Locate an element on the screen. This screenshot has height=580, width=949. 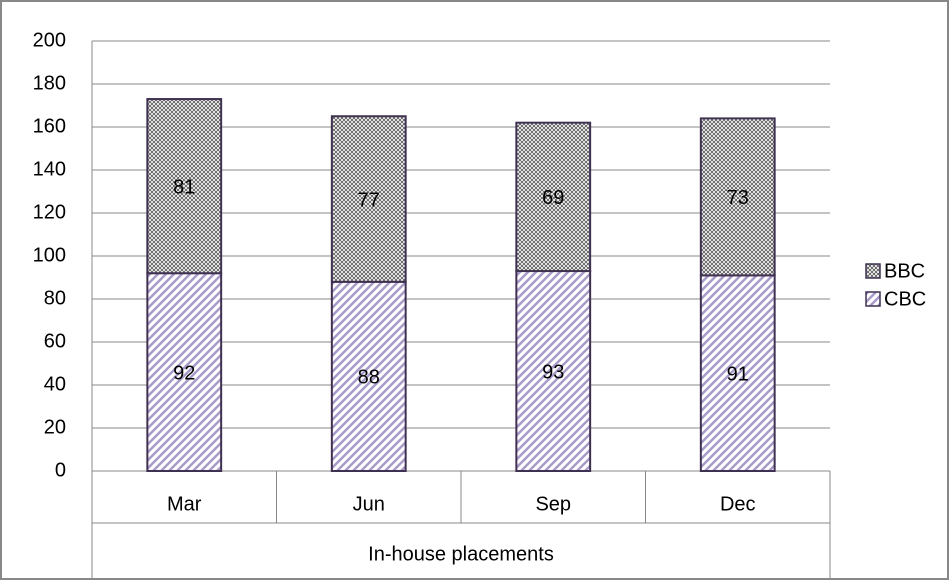
data-label: 81 is located at coordinates (184, 187).